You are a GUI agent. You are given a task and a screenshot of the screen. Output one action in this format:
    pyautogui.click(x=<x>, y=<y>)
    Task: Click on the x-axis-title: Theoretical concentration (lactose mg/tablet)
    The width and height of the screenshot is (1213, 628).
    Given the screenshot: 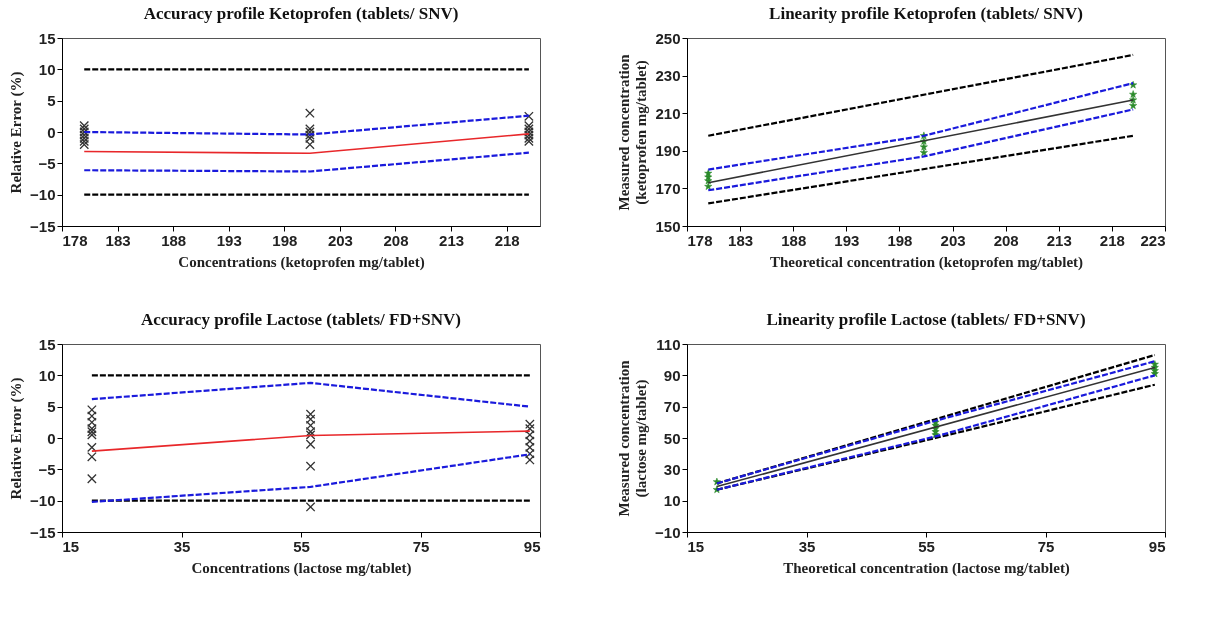 What is the action you would take?
    pyautogui.click(x=926, y=568)
    